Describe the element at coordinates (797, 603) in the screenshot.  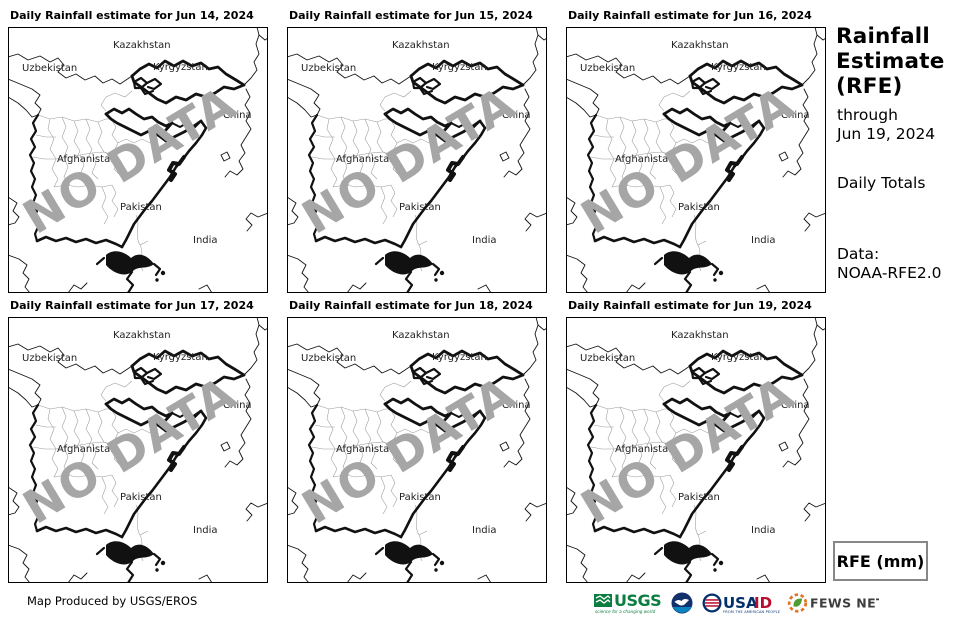
I see `fews-globe-icon` at that location.